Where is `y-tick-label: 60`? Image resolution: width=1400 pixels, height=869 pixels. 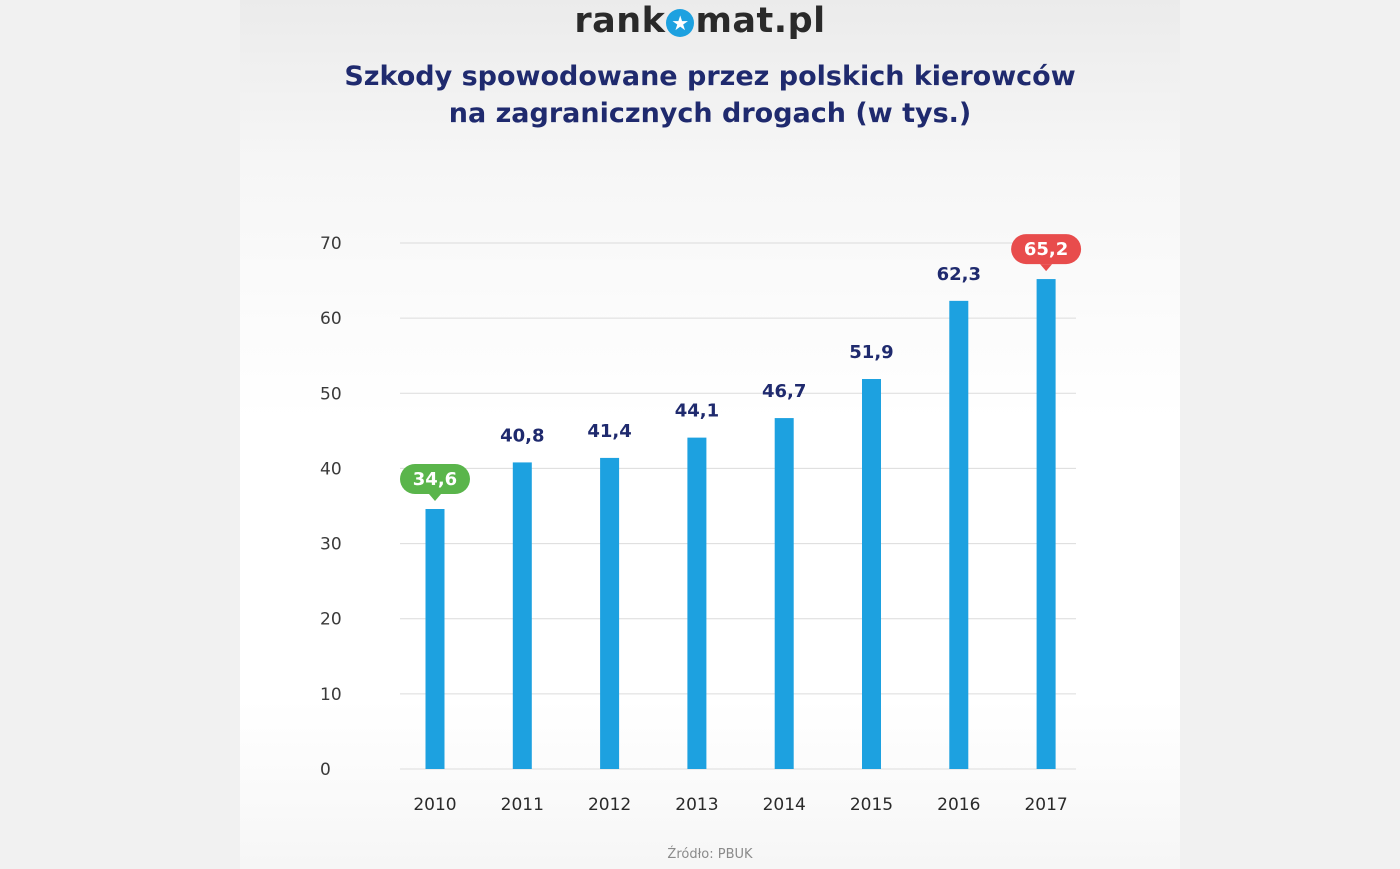 y-tick-label: 60 is located at coordinates (331, 319).